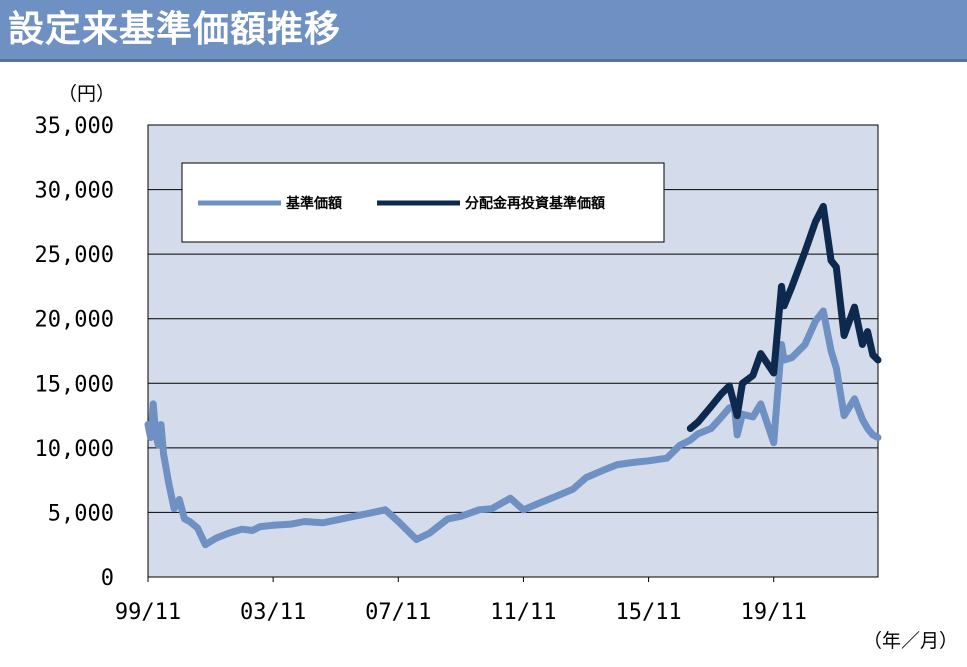  Describe the element at coordinates (314, 203) in the screenshot. I see `legend-label-nav: 基準価額` at that location.